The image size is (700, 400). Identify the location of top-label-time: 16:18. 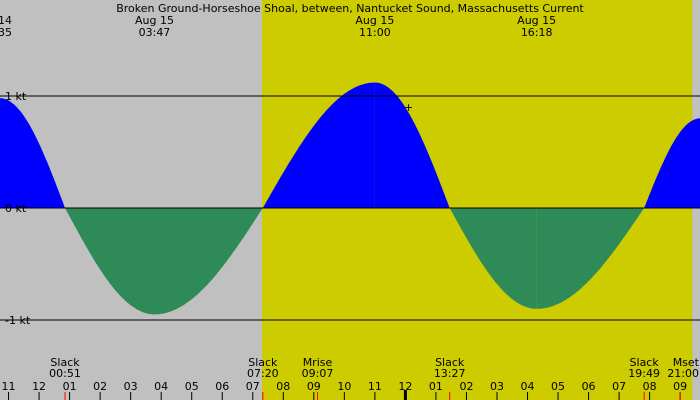
(537, 32).